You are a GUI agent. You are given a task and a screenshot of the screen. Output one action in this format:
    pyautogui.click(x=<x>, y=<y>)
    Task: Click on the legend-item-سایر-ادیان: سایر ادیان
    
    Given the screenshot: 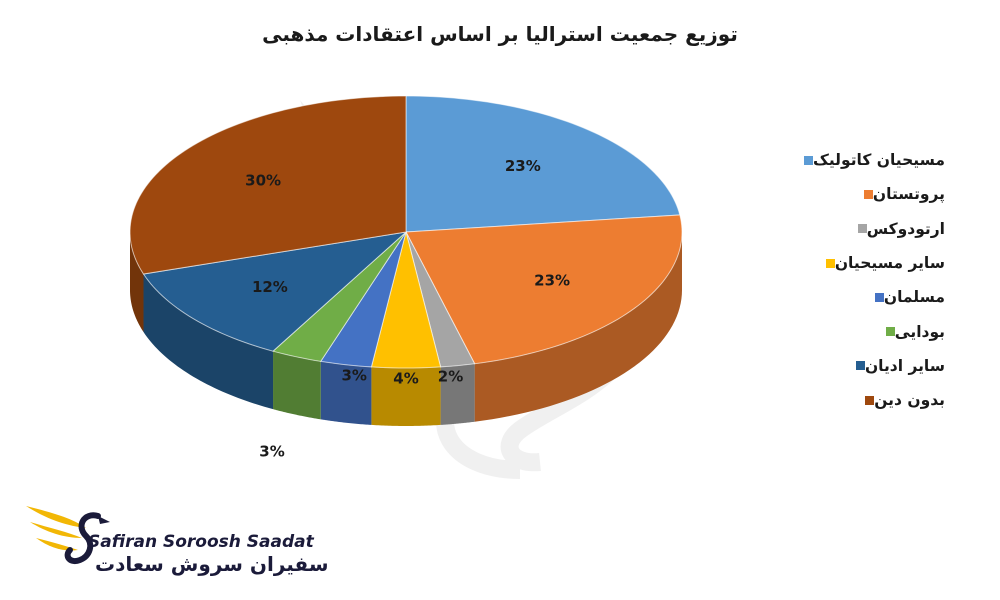 What is the action you would take?
    pyautogui.click(x=845, y=366)
    